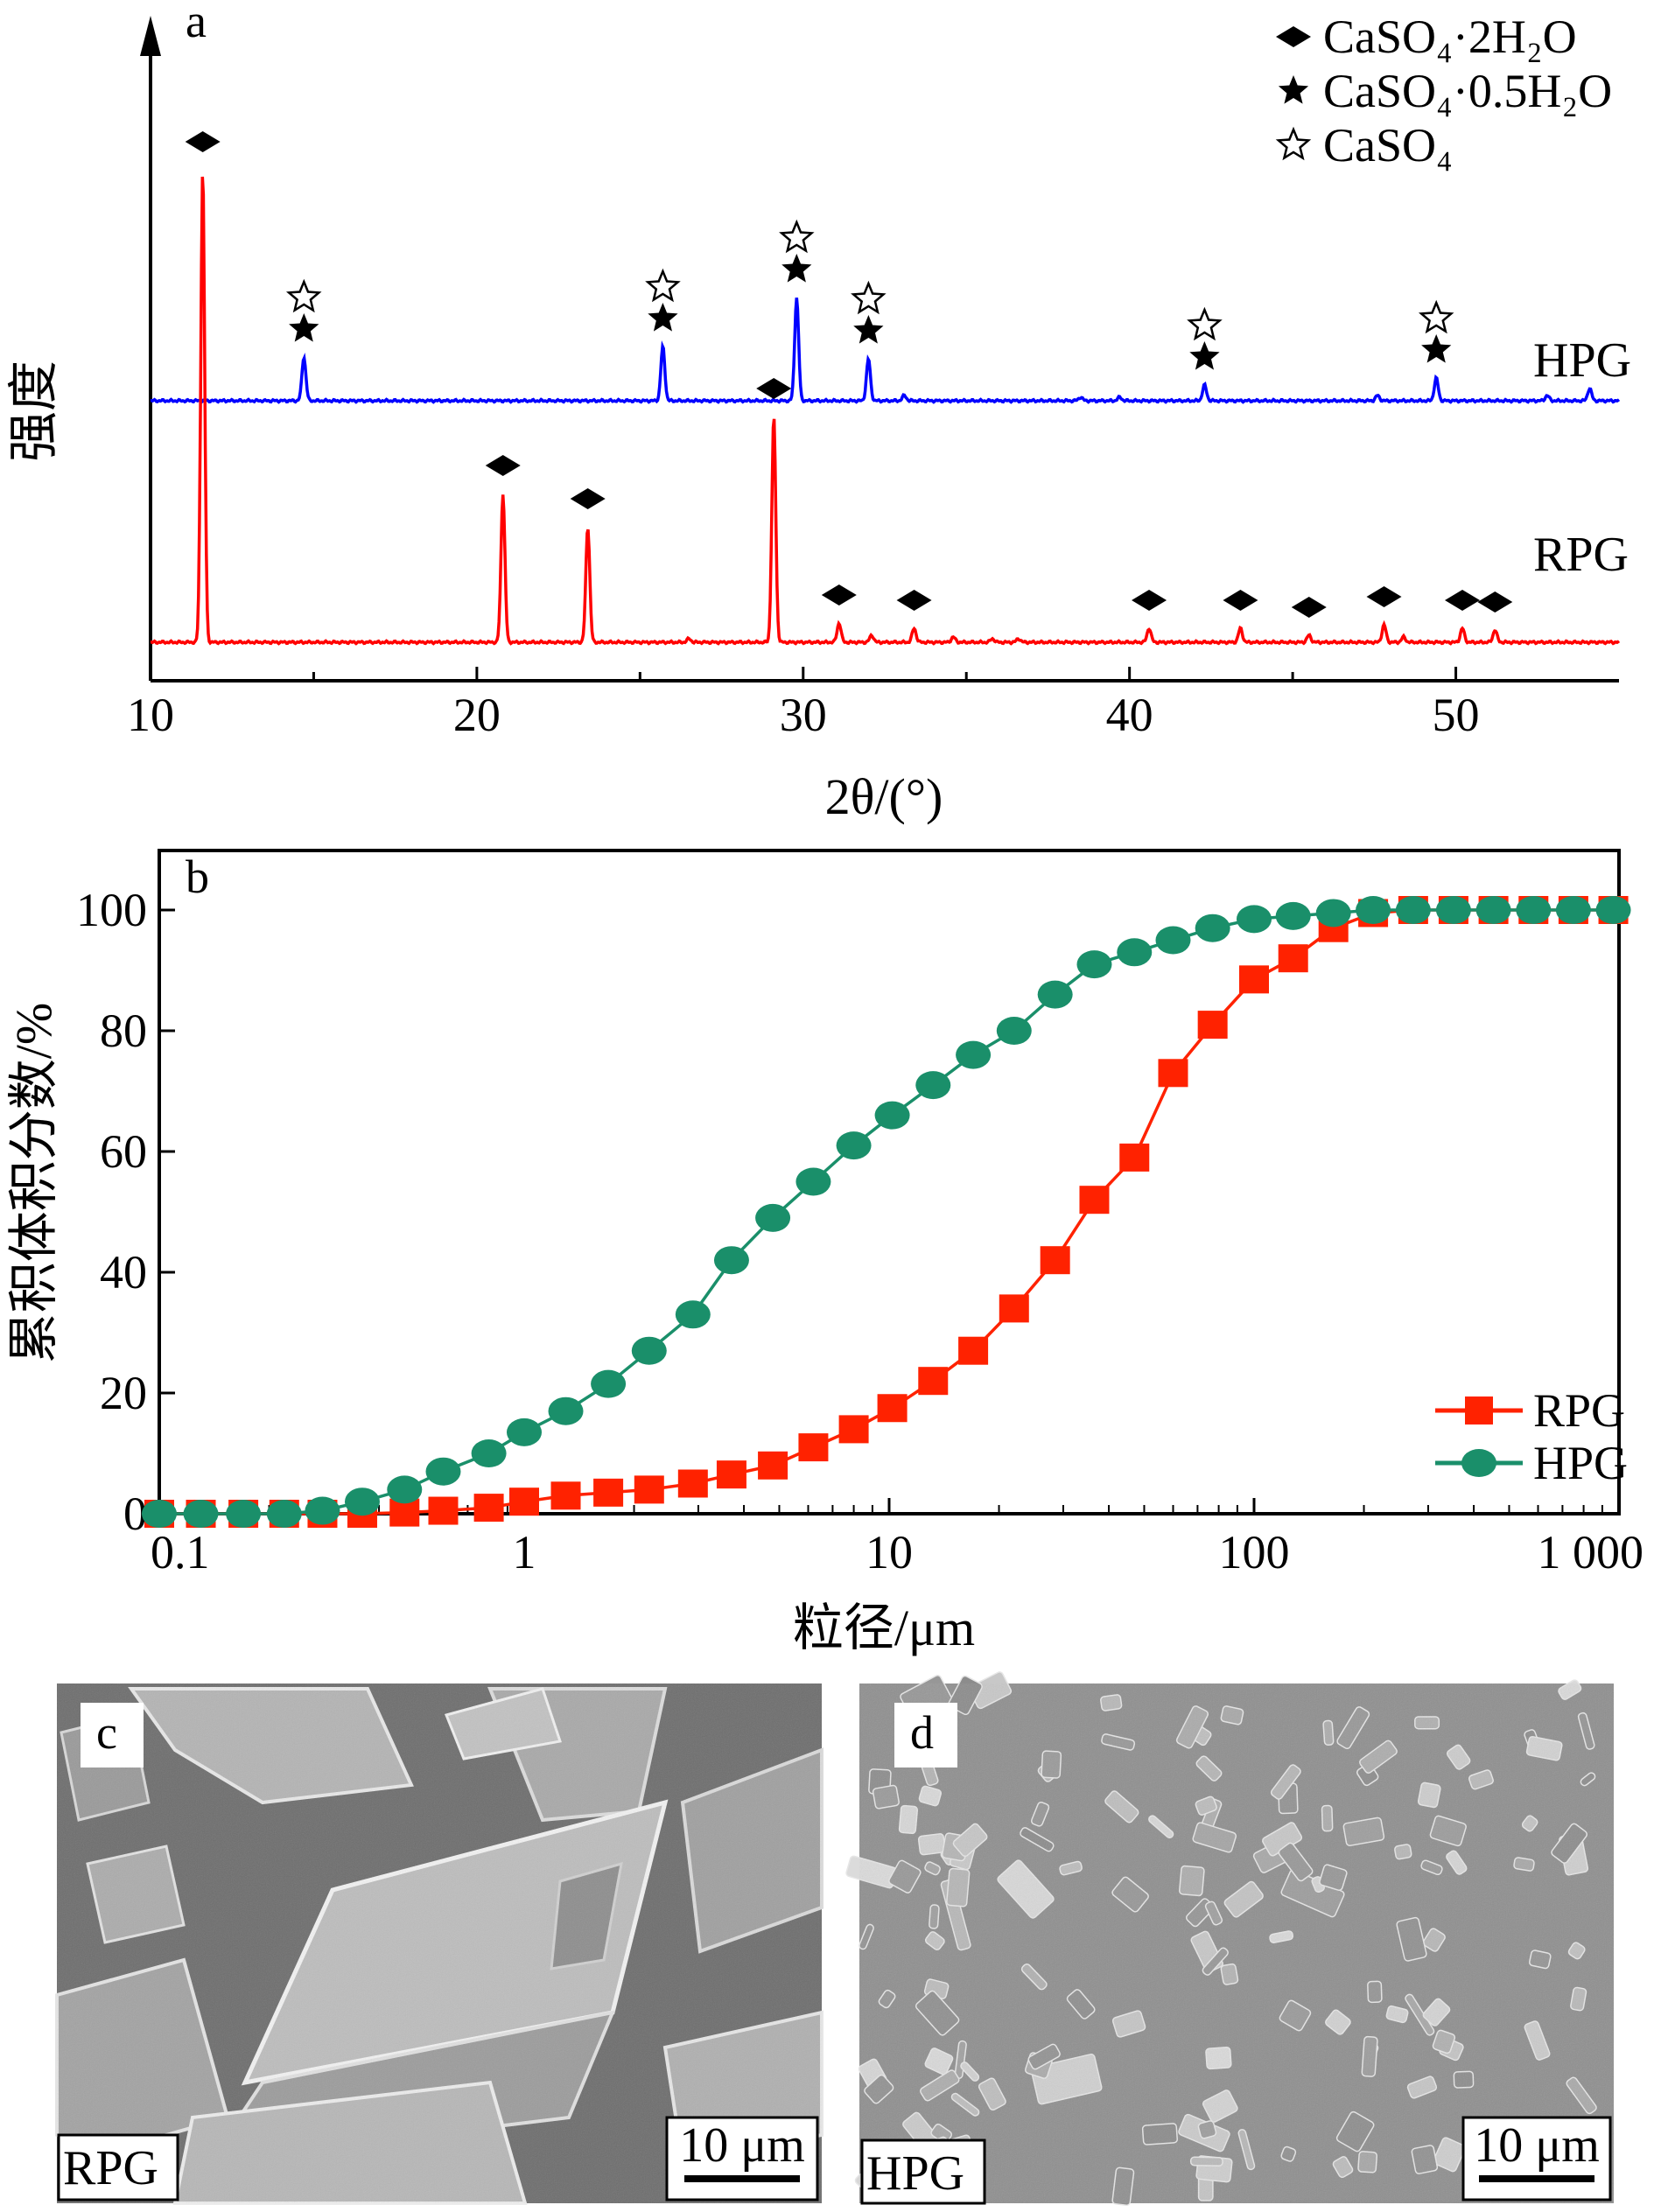 This screenshot has height=2212, width=1654. Describe the element at coordinates (1581, 555) in the screenshot. I see `series-label-rpg: RPG` at that location.